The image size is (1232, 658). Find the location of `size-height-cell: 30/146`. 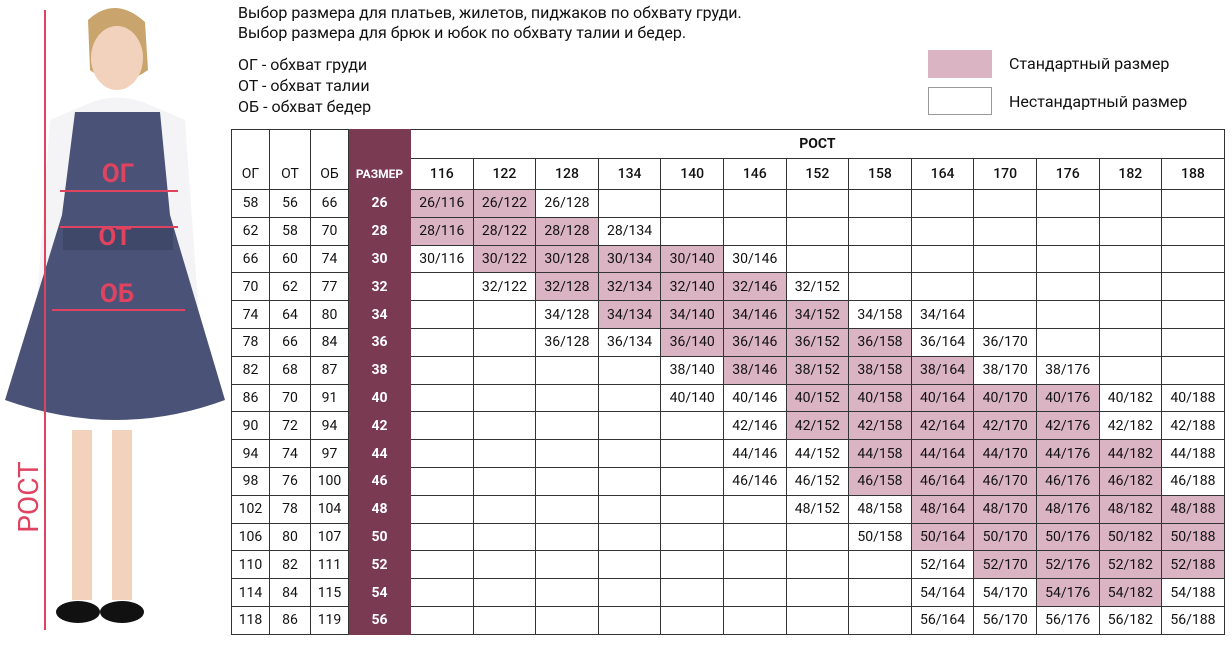

size-height-cell: 30/146 is located at coordinates (754, 259).